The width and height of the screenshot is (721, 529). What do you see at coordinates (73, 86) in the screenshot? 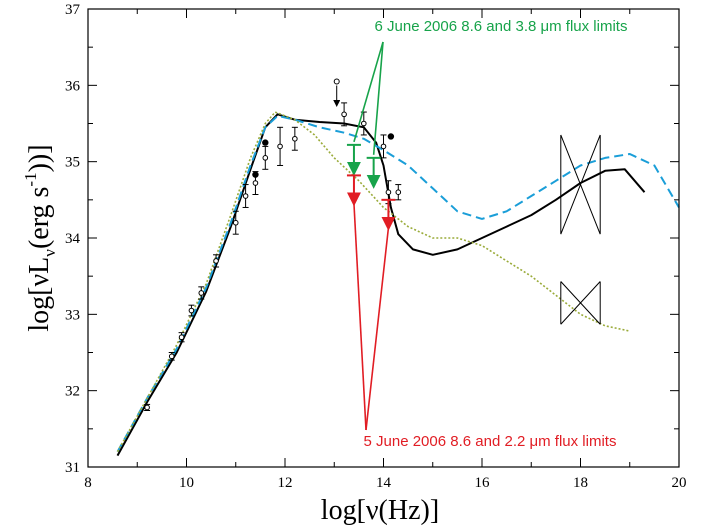
I see `y-tick-label: 36` at bounding box center [73, 86].